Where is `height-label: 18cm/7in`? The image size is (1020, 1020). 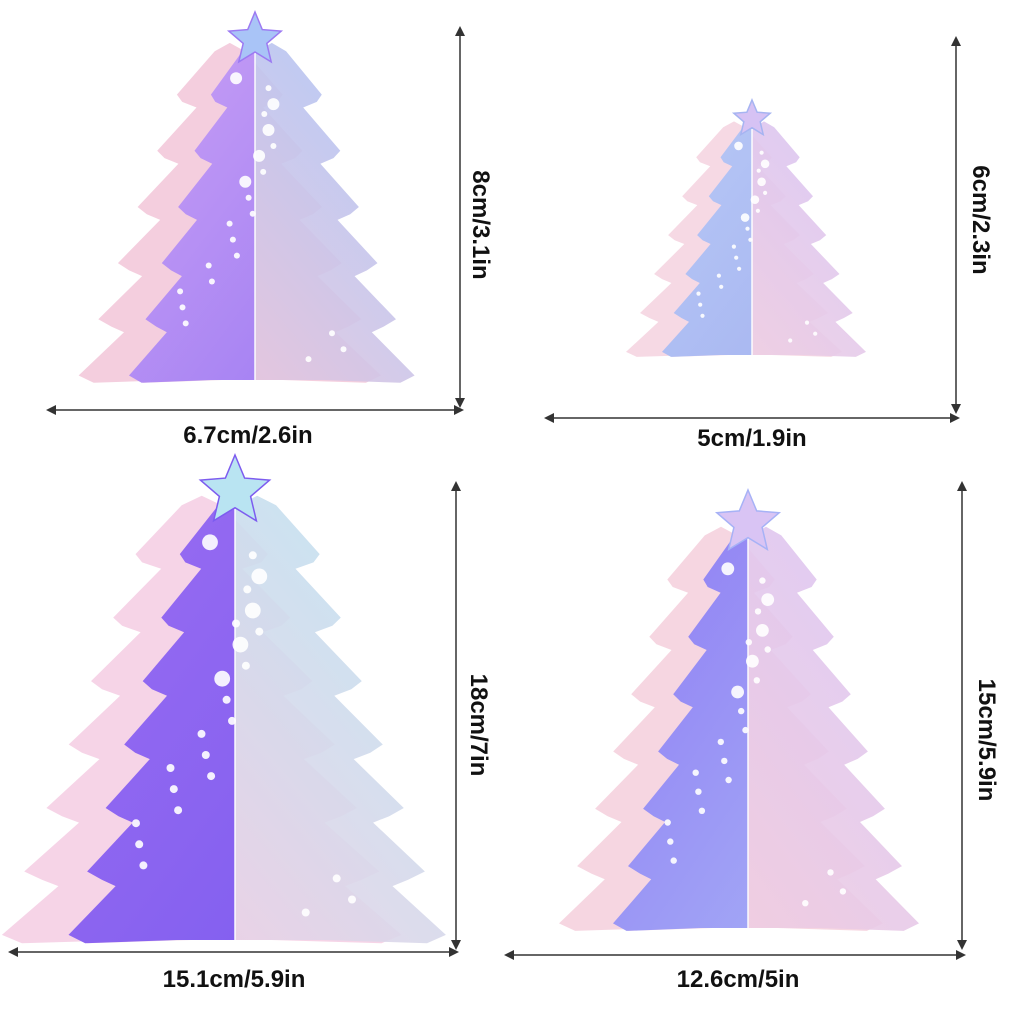
height-label: 18cm/7in is located at coordinates (478, 725).